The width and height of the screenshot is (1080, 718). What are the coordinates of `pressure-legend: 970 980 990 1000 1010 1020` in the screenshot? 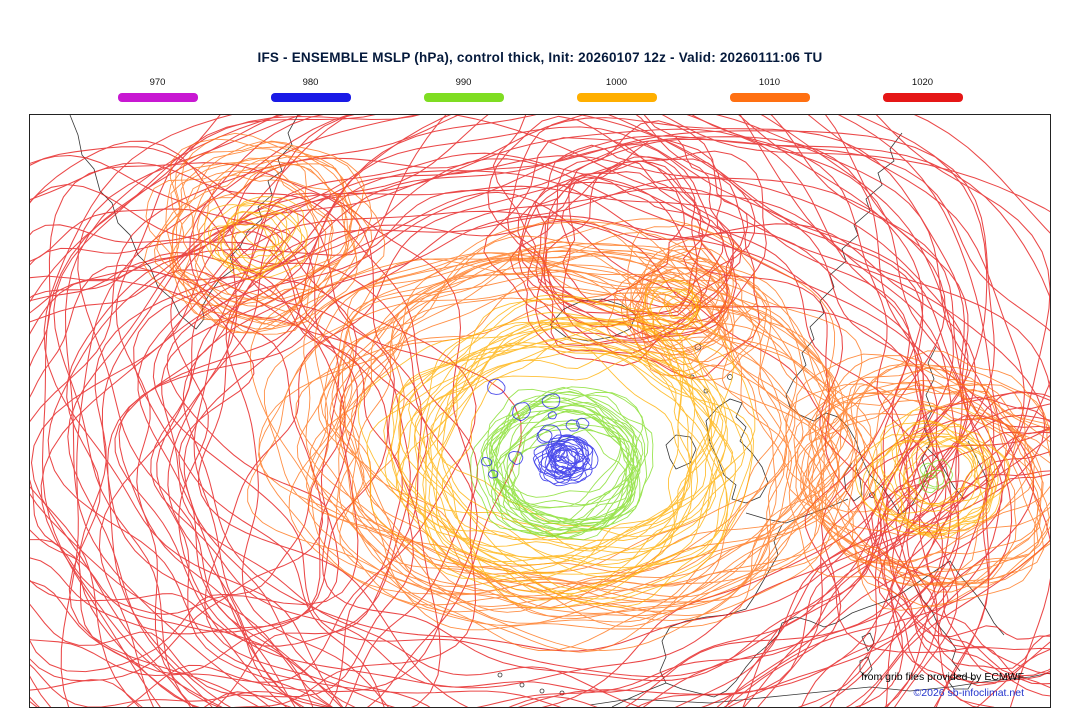 It's located at (540, 89).